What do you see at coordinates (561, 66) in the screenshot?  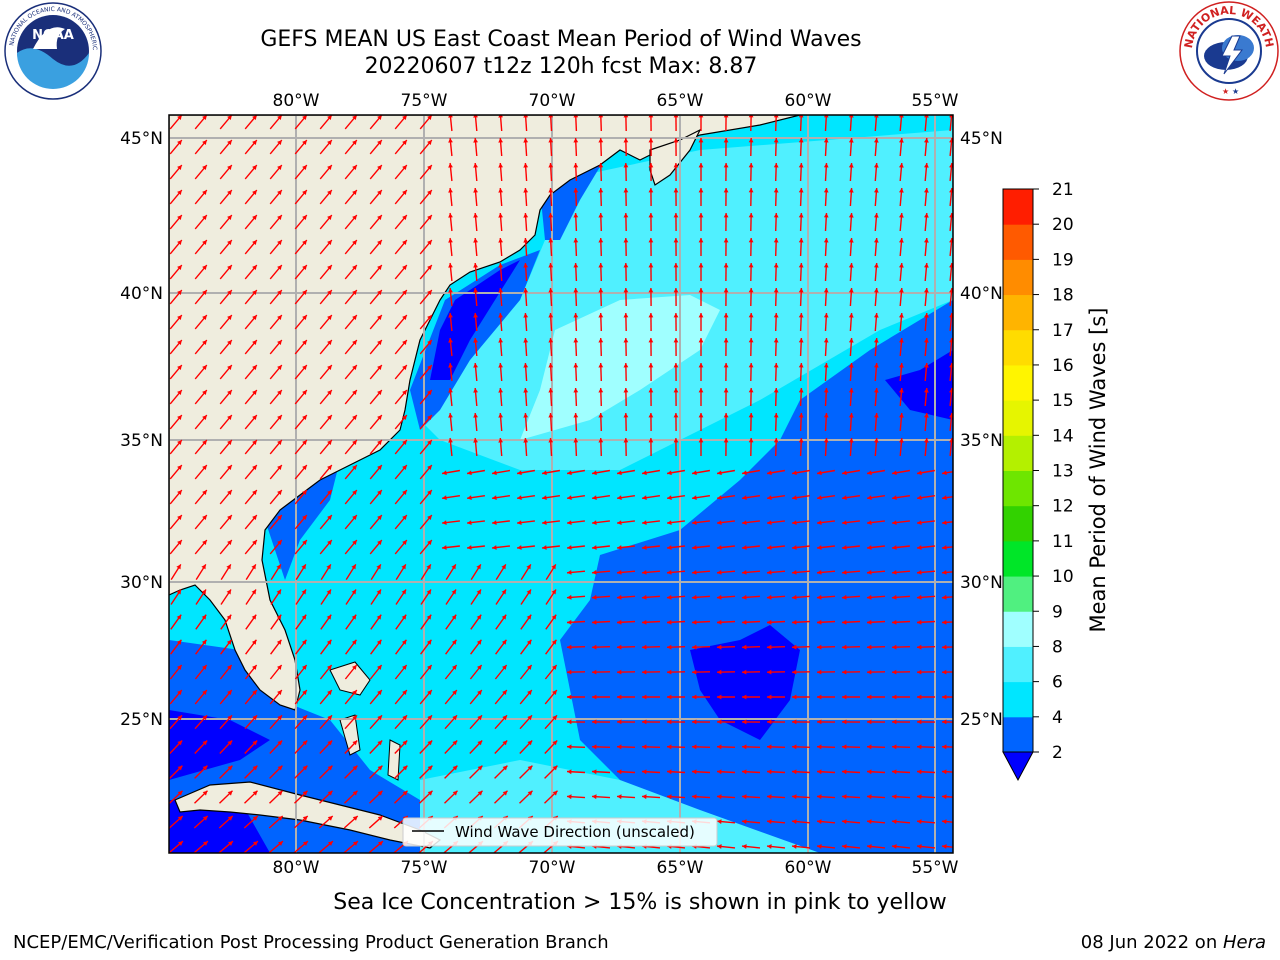 I see `plot-subtitle: 20220607 t12z 120h fcst Max: 8.87` at bounding box center [561, 66].